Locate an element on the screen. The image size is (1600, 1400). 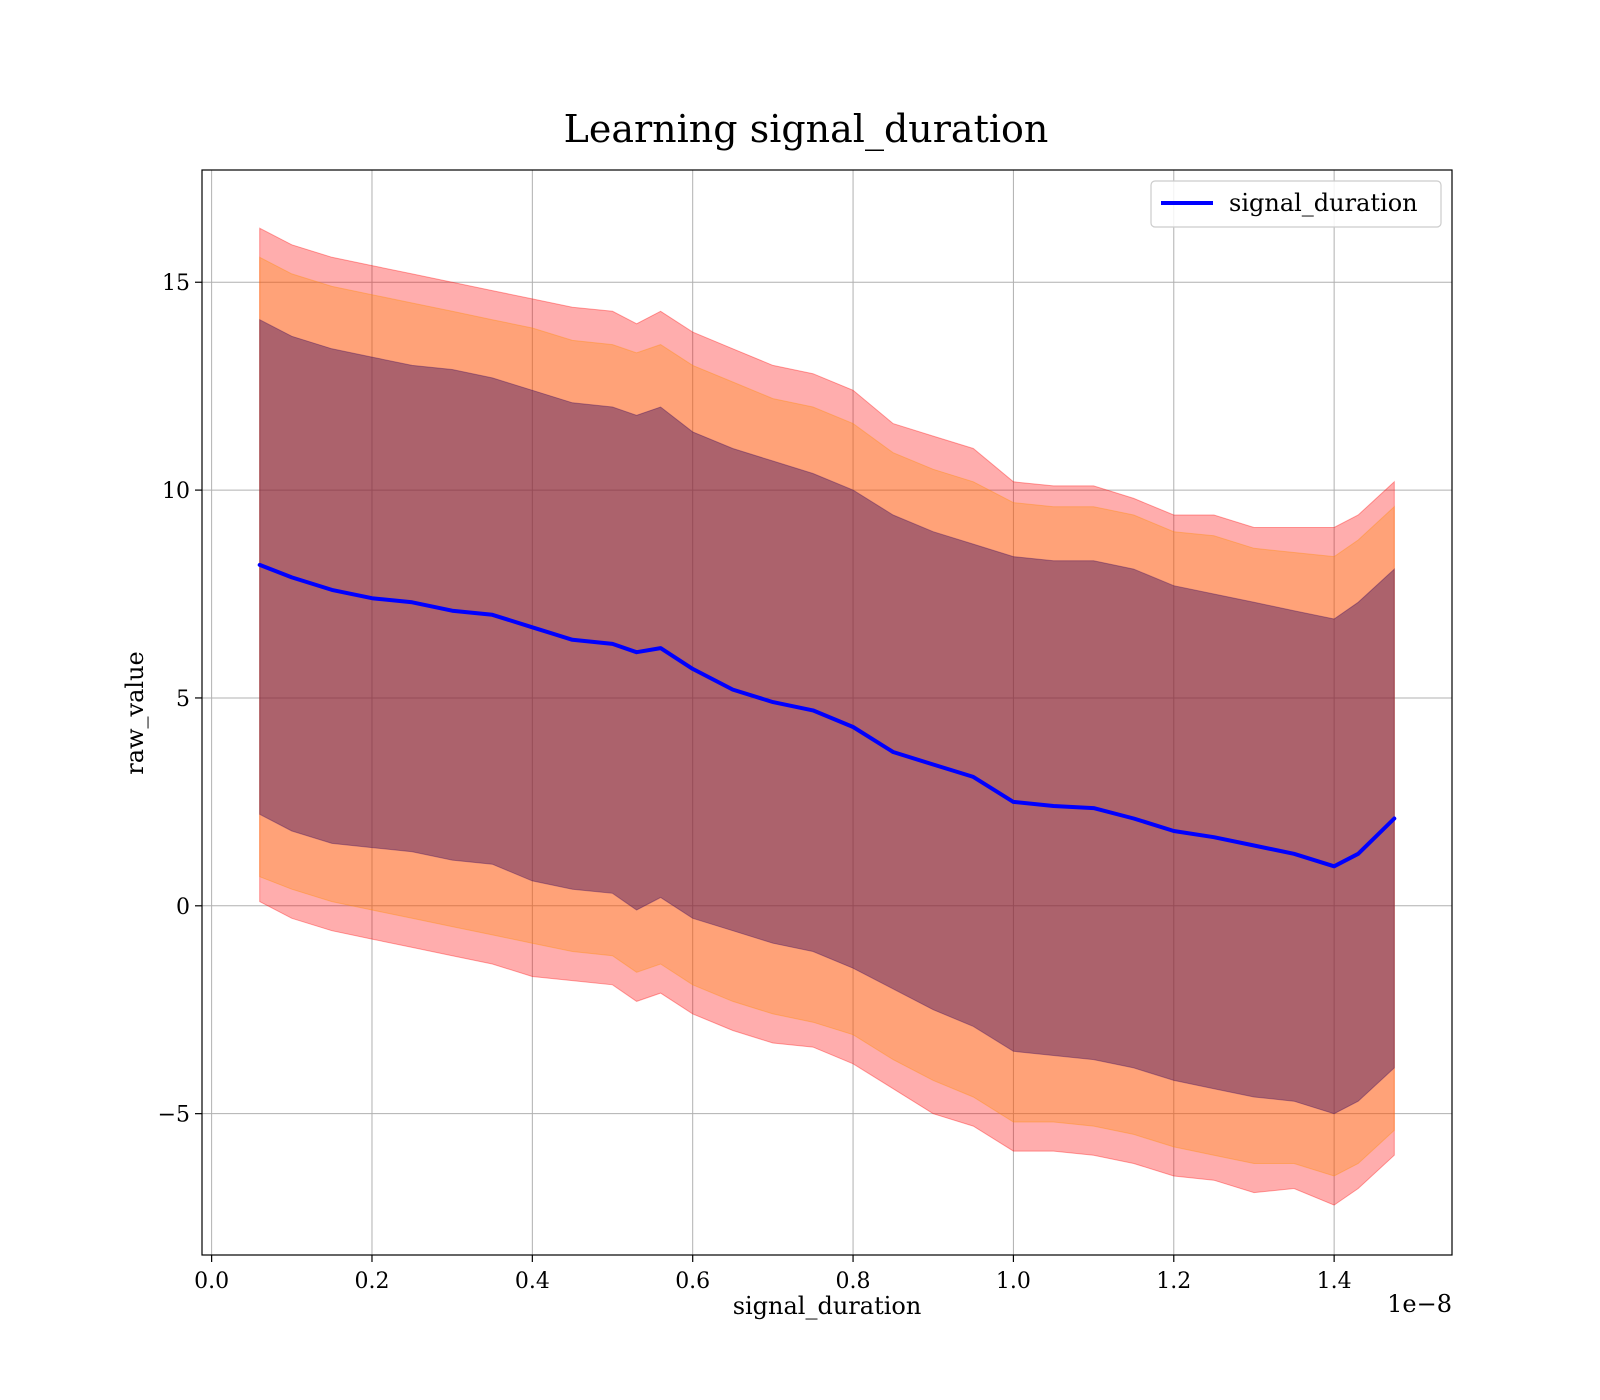
y-axis-label: raw_value is located at coordinates (135, 713).